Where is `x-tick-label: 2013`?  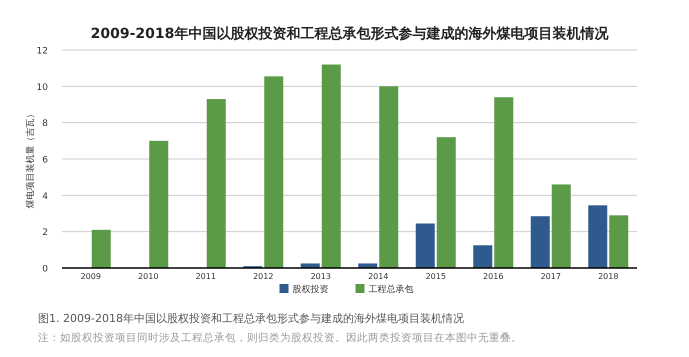
x-tick-label: 2013 is located at coordinates (320, 276).